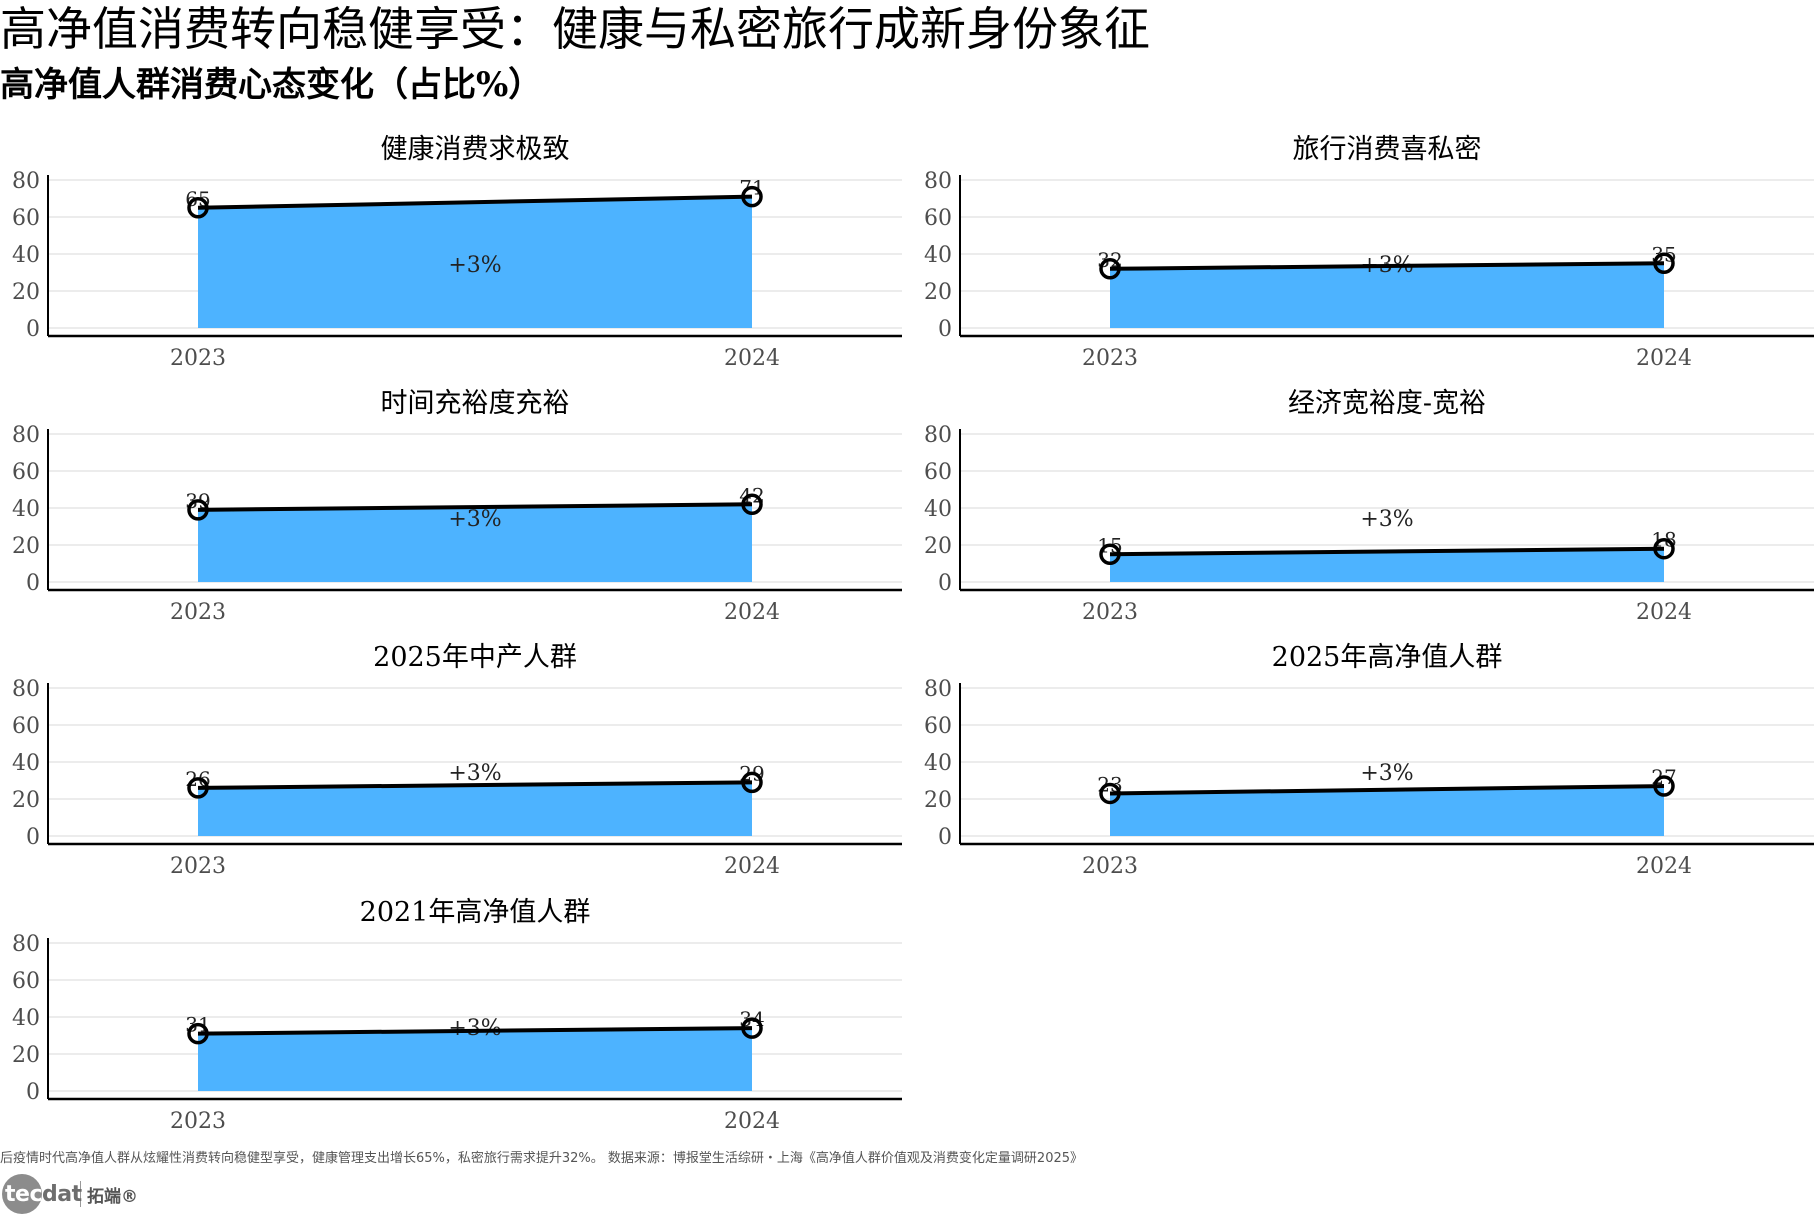 The height and width of the screenshot is (1220, 1814). Describe the element at coordinates (475, 657) in the screenshot. I see `chart-title: 2025年中产人群` at that location.